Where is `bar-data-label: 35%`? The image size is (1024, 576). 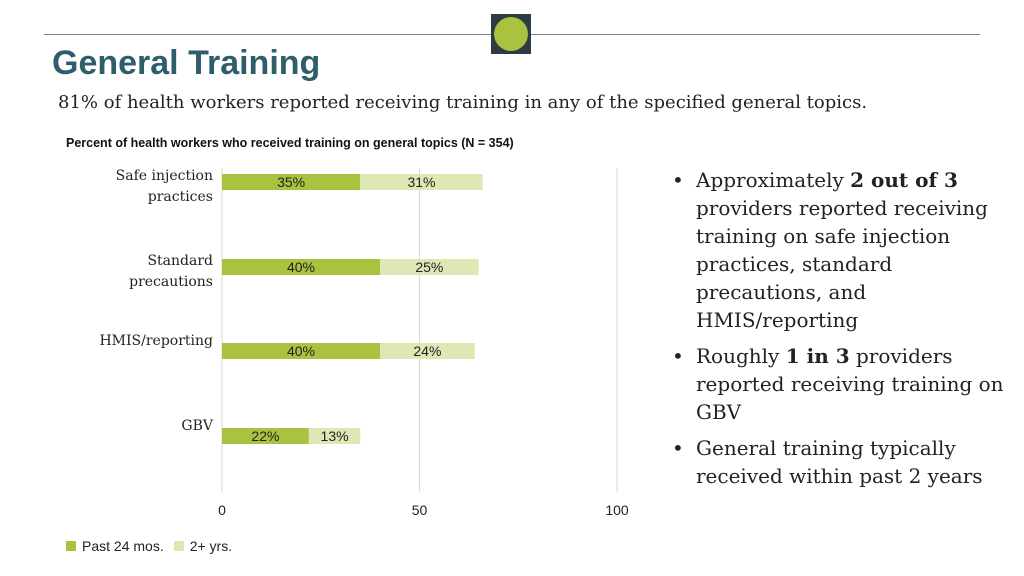 bar-data-label: 35% is located at coordinates (291, 182).